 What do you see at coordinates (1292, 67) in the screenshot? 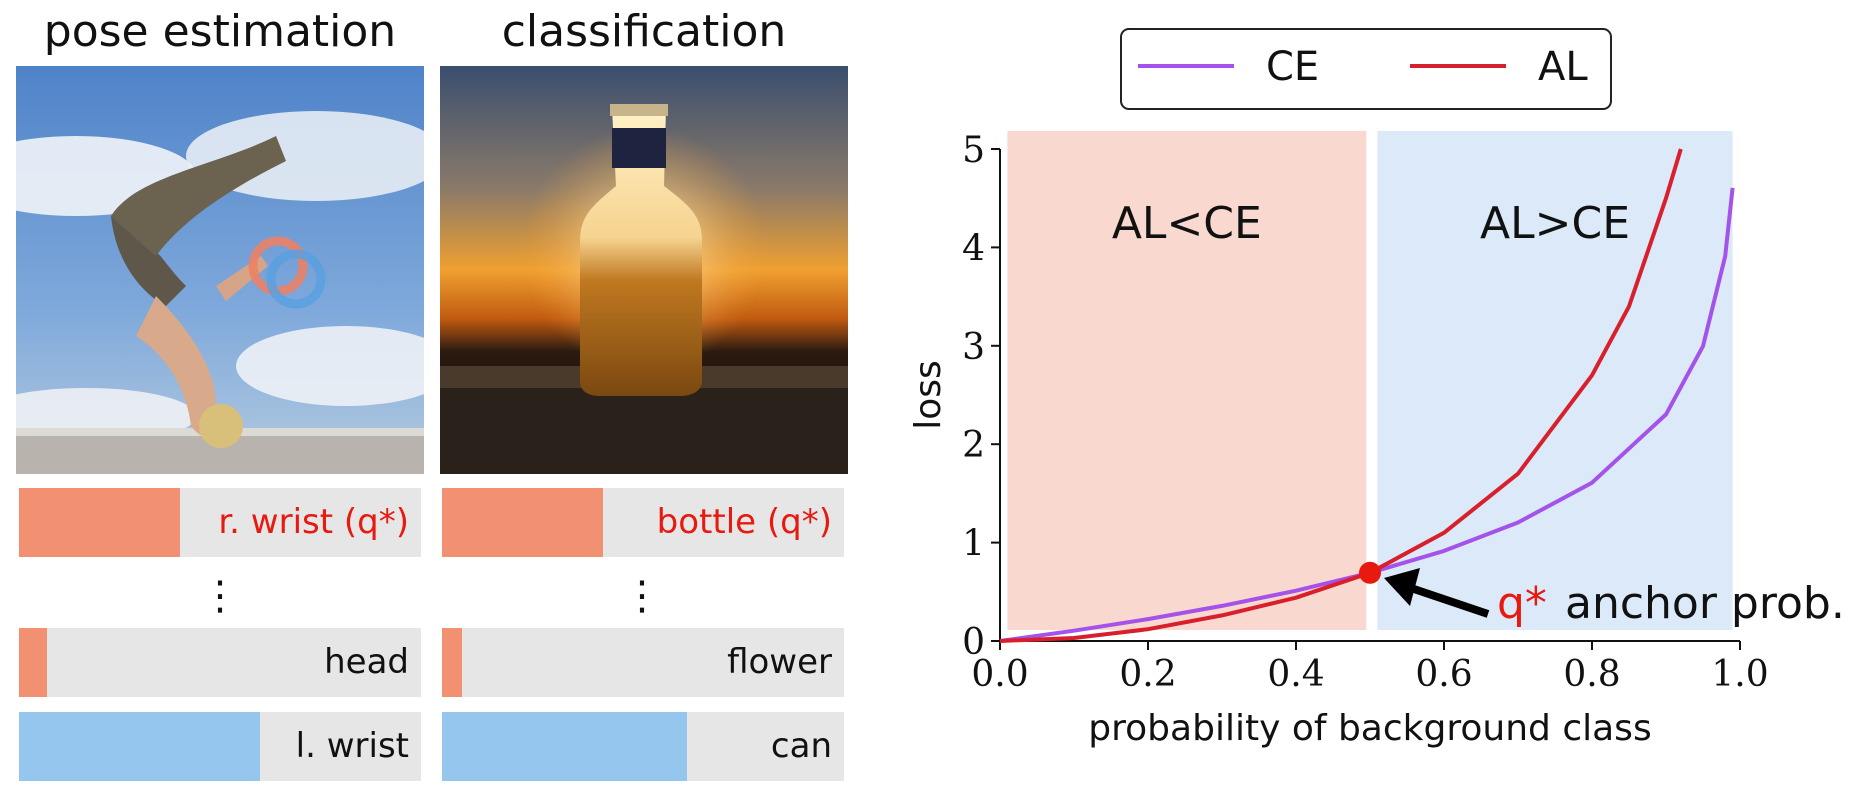
I see `legend-label-ce: CE` at bounding box center [1292, 67].